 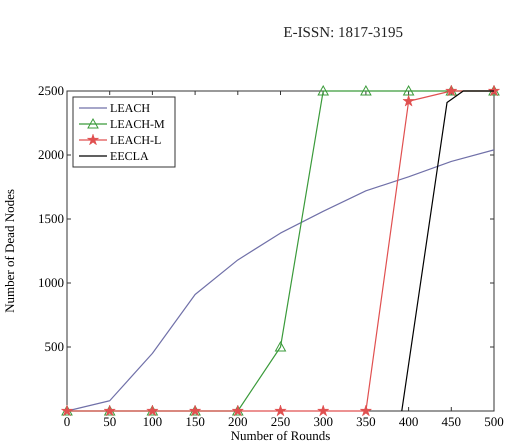 I want to click on x-tick-label: 150, so click(x=195, y=421).